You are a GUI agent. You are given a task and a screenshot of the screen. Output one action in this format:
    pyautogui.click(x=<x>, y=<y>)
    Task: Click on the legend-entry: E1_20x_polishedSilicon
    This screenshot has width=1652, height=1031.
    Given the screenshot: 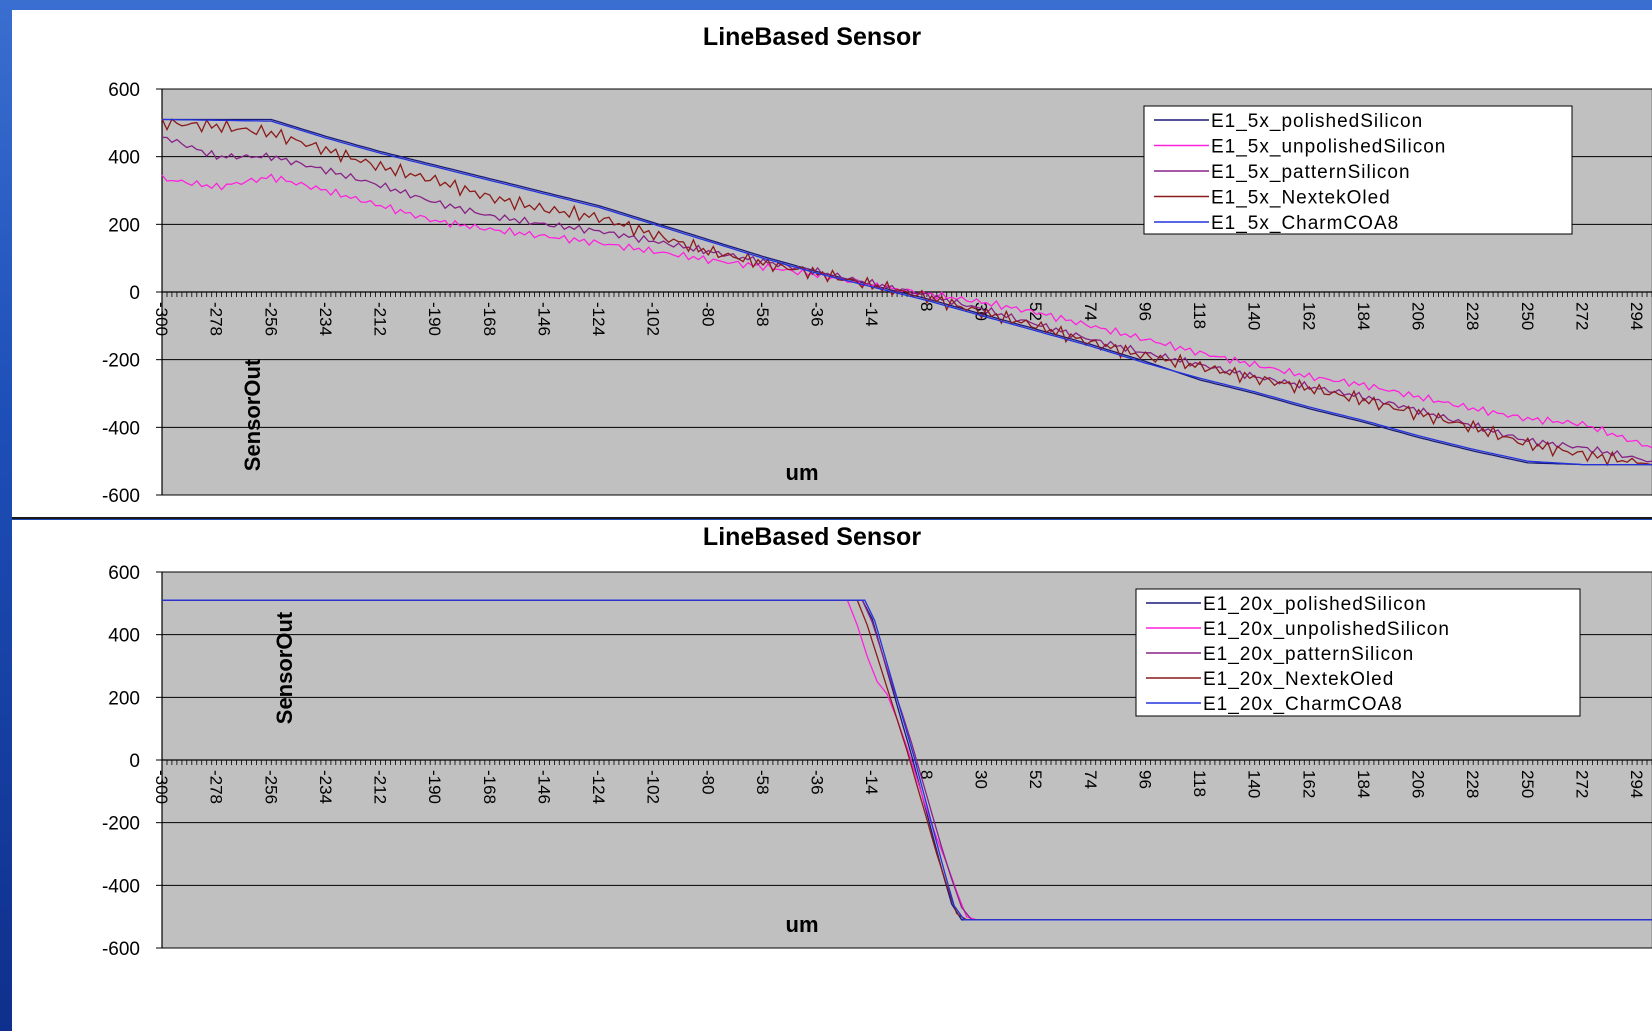 What is the action you would take?
    pyautogui.click(x=1315, y=604)
    